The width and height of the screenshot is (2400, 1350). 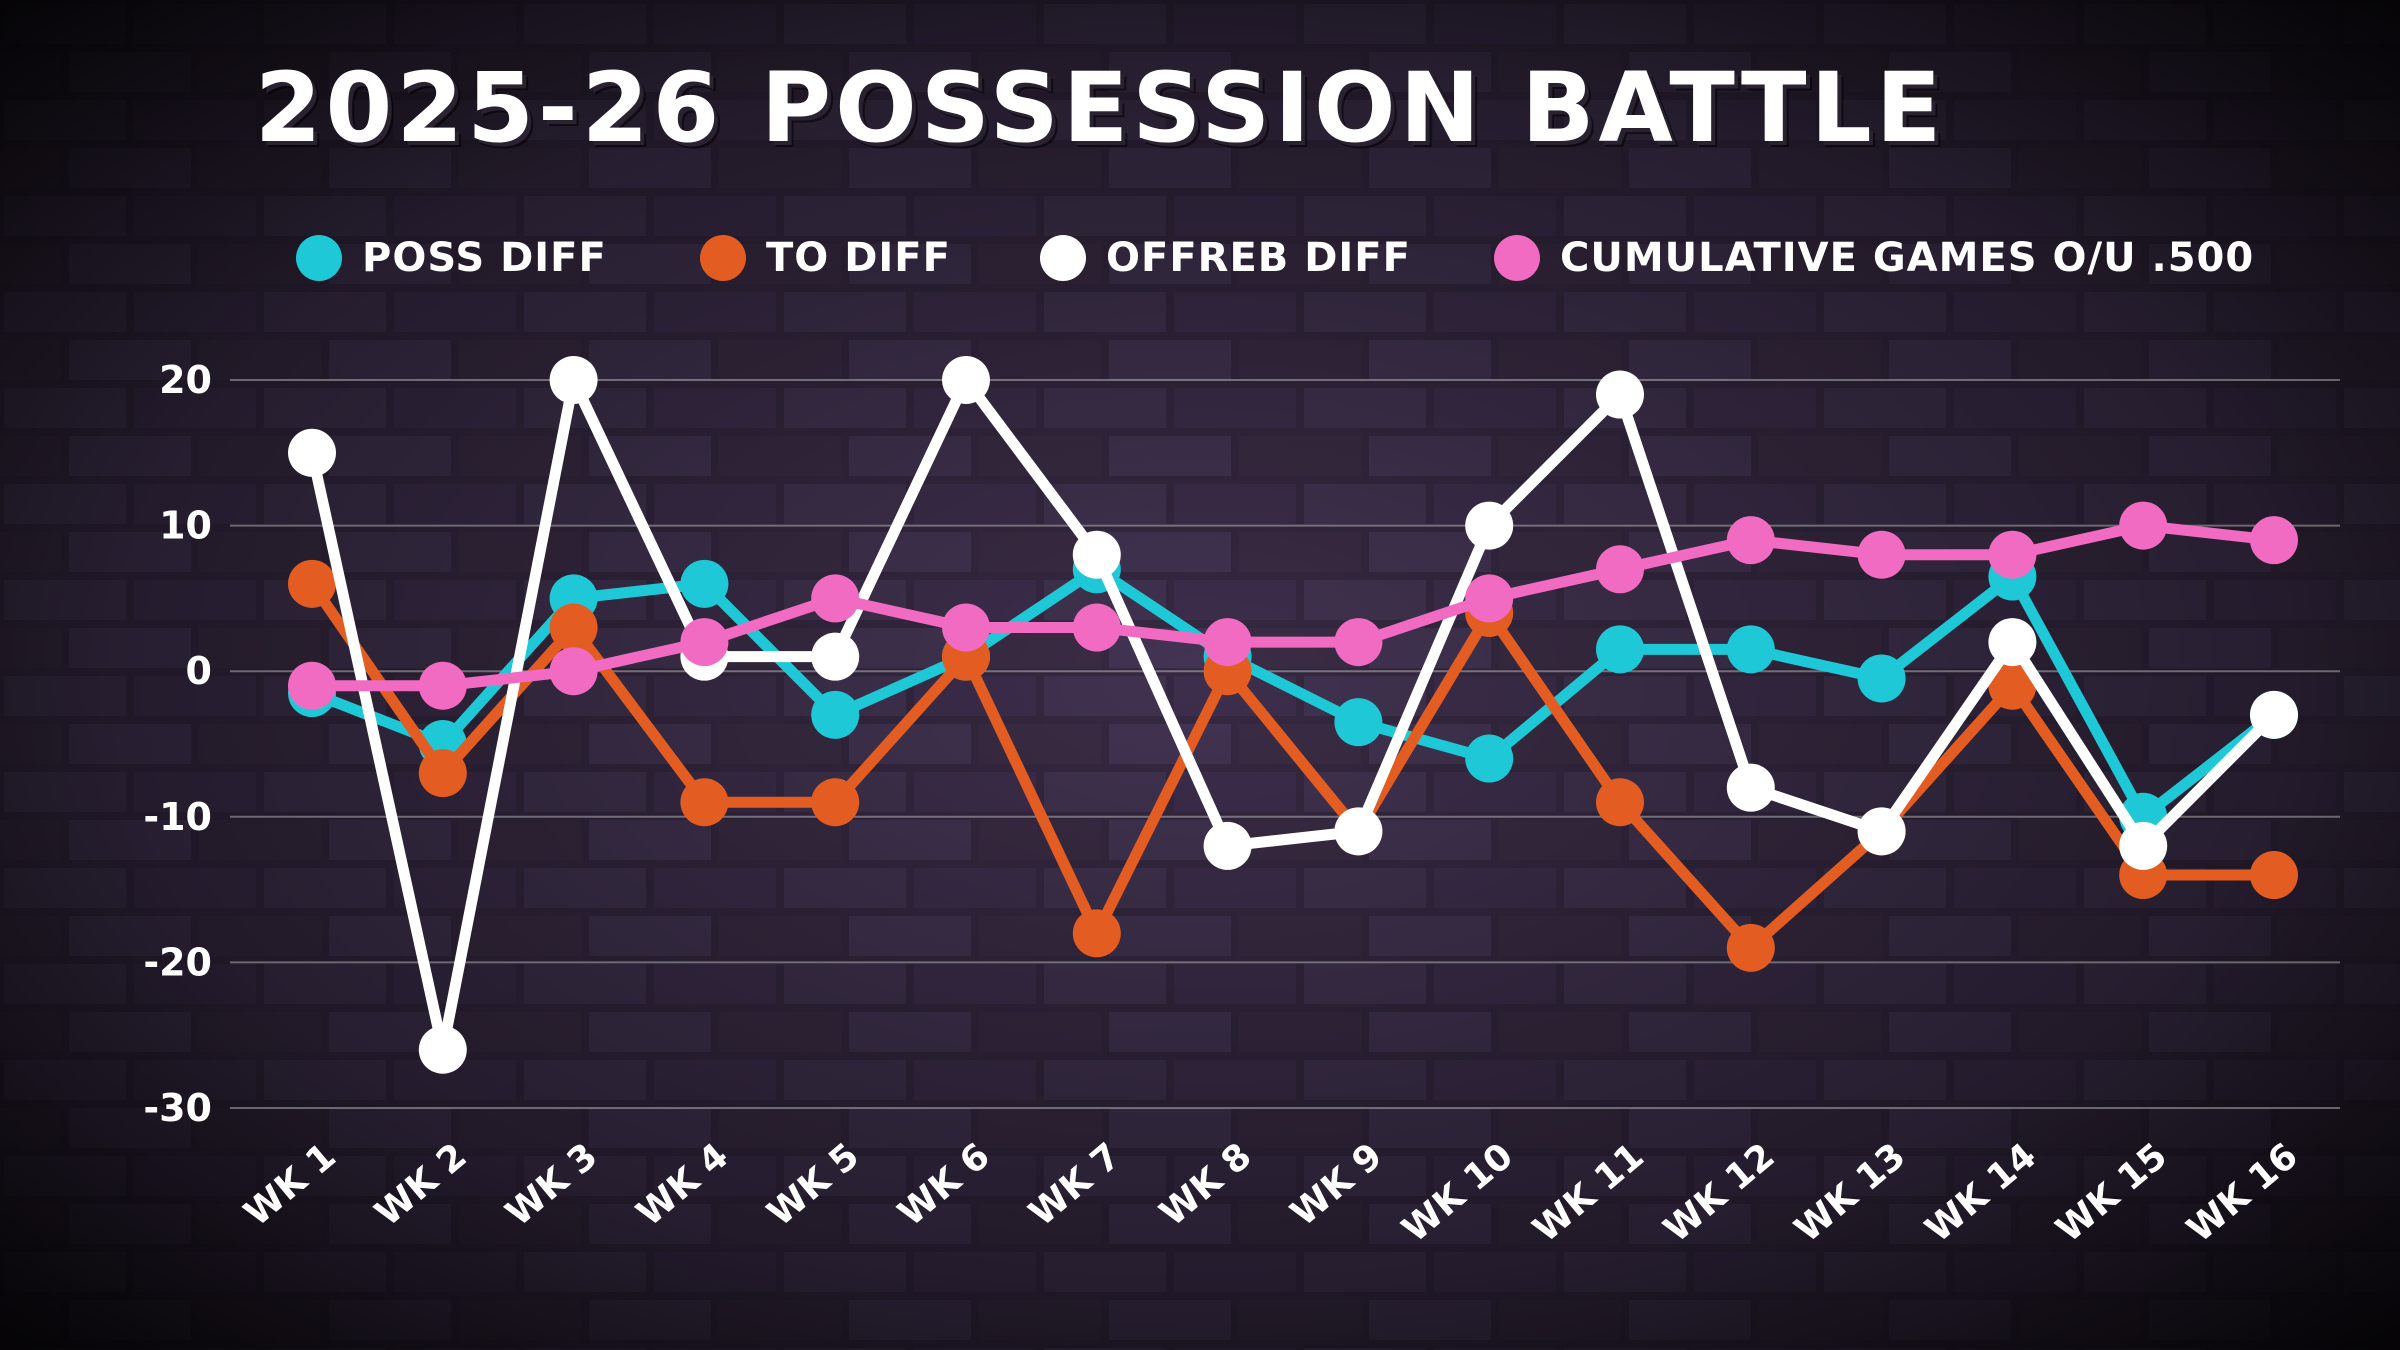 I want to click on legend-item-cumulative-games: CUMULATIVE GAMES O/U .500, so click(x=1874, y=258).